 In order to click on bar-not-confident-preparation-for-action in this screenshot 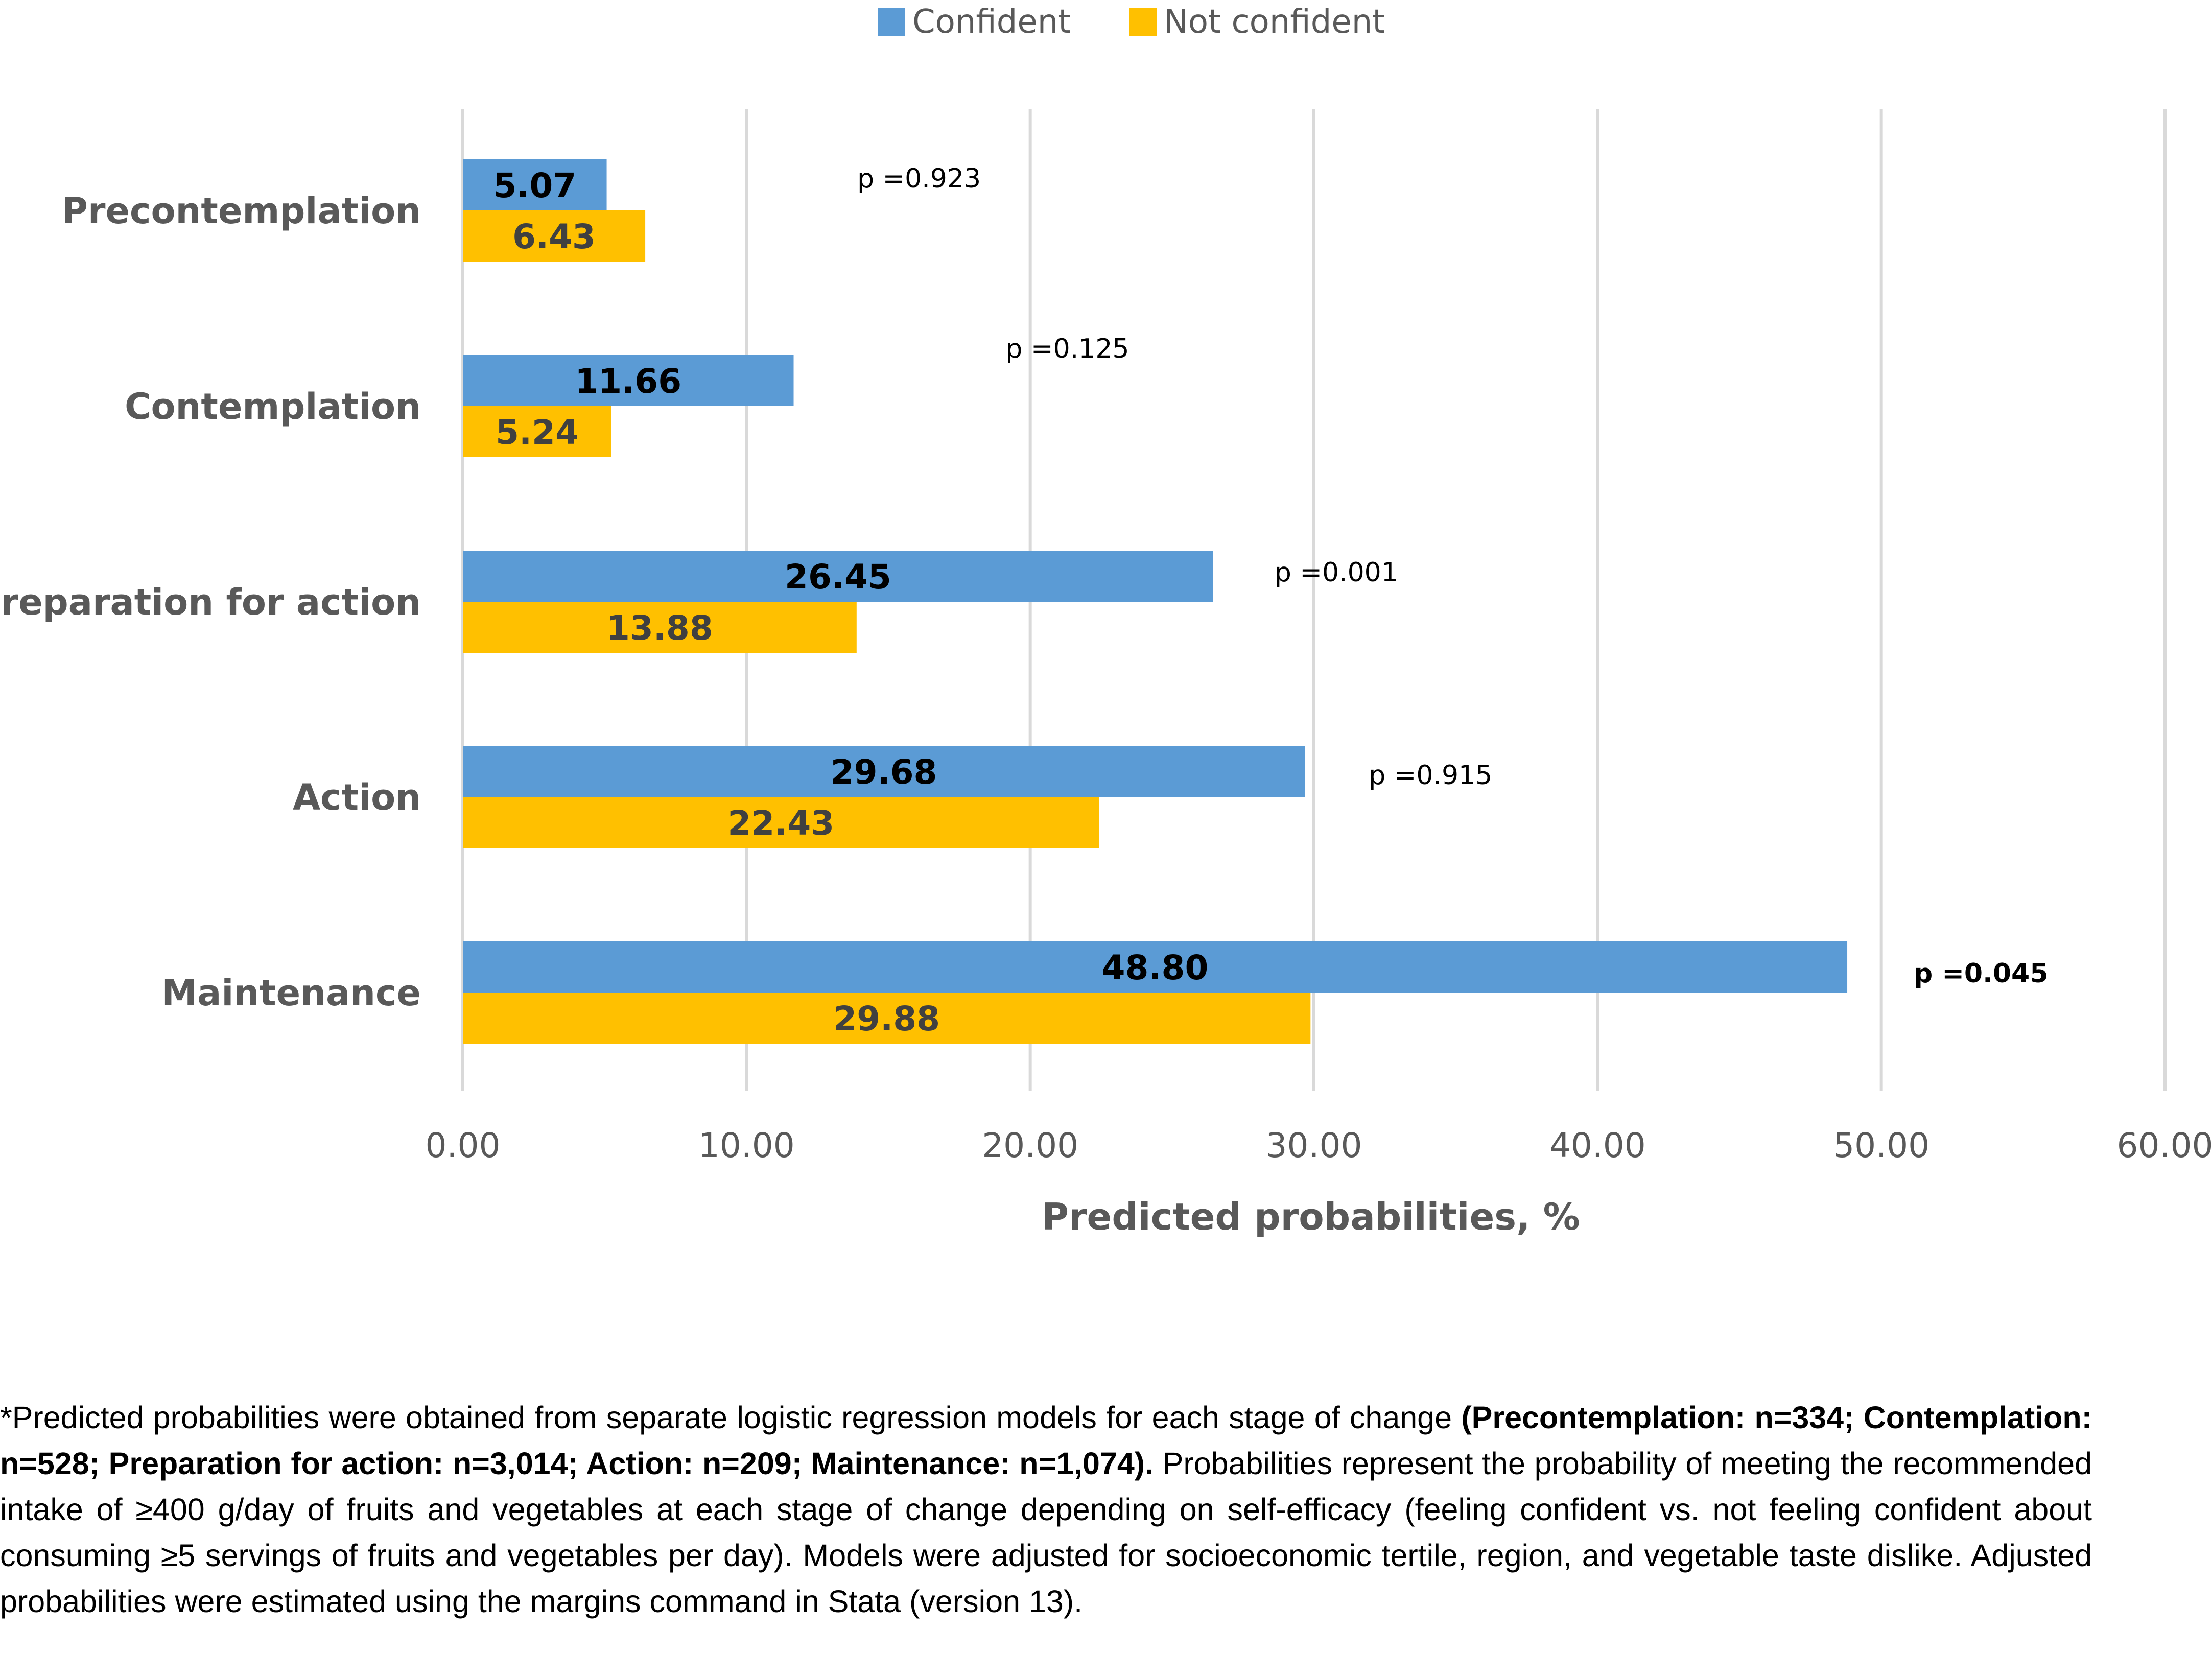, I will do `click(660, 627)`.